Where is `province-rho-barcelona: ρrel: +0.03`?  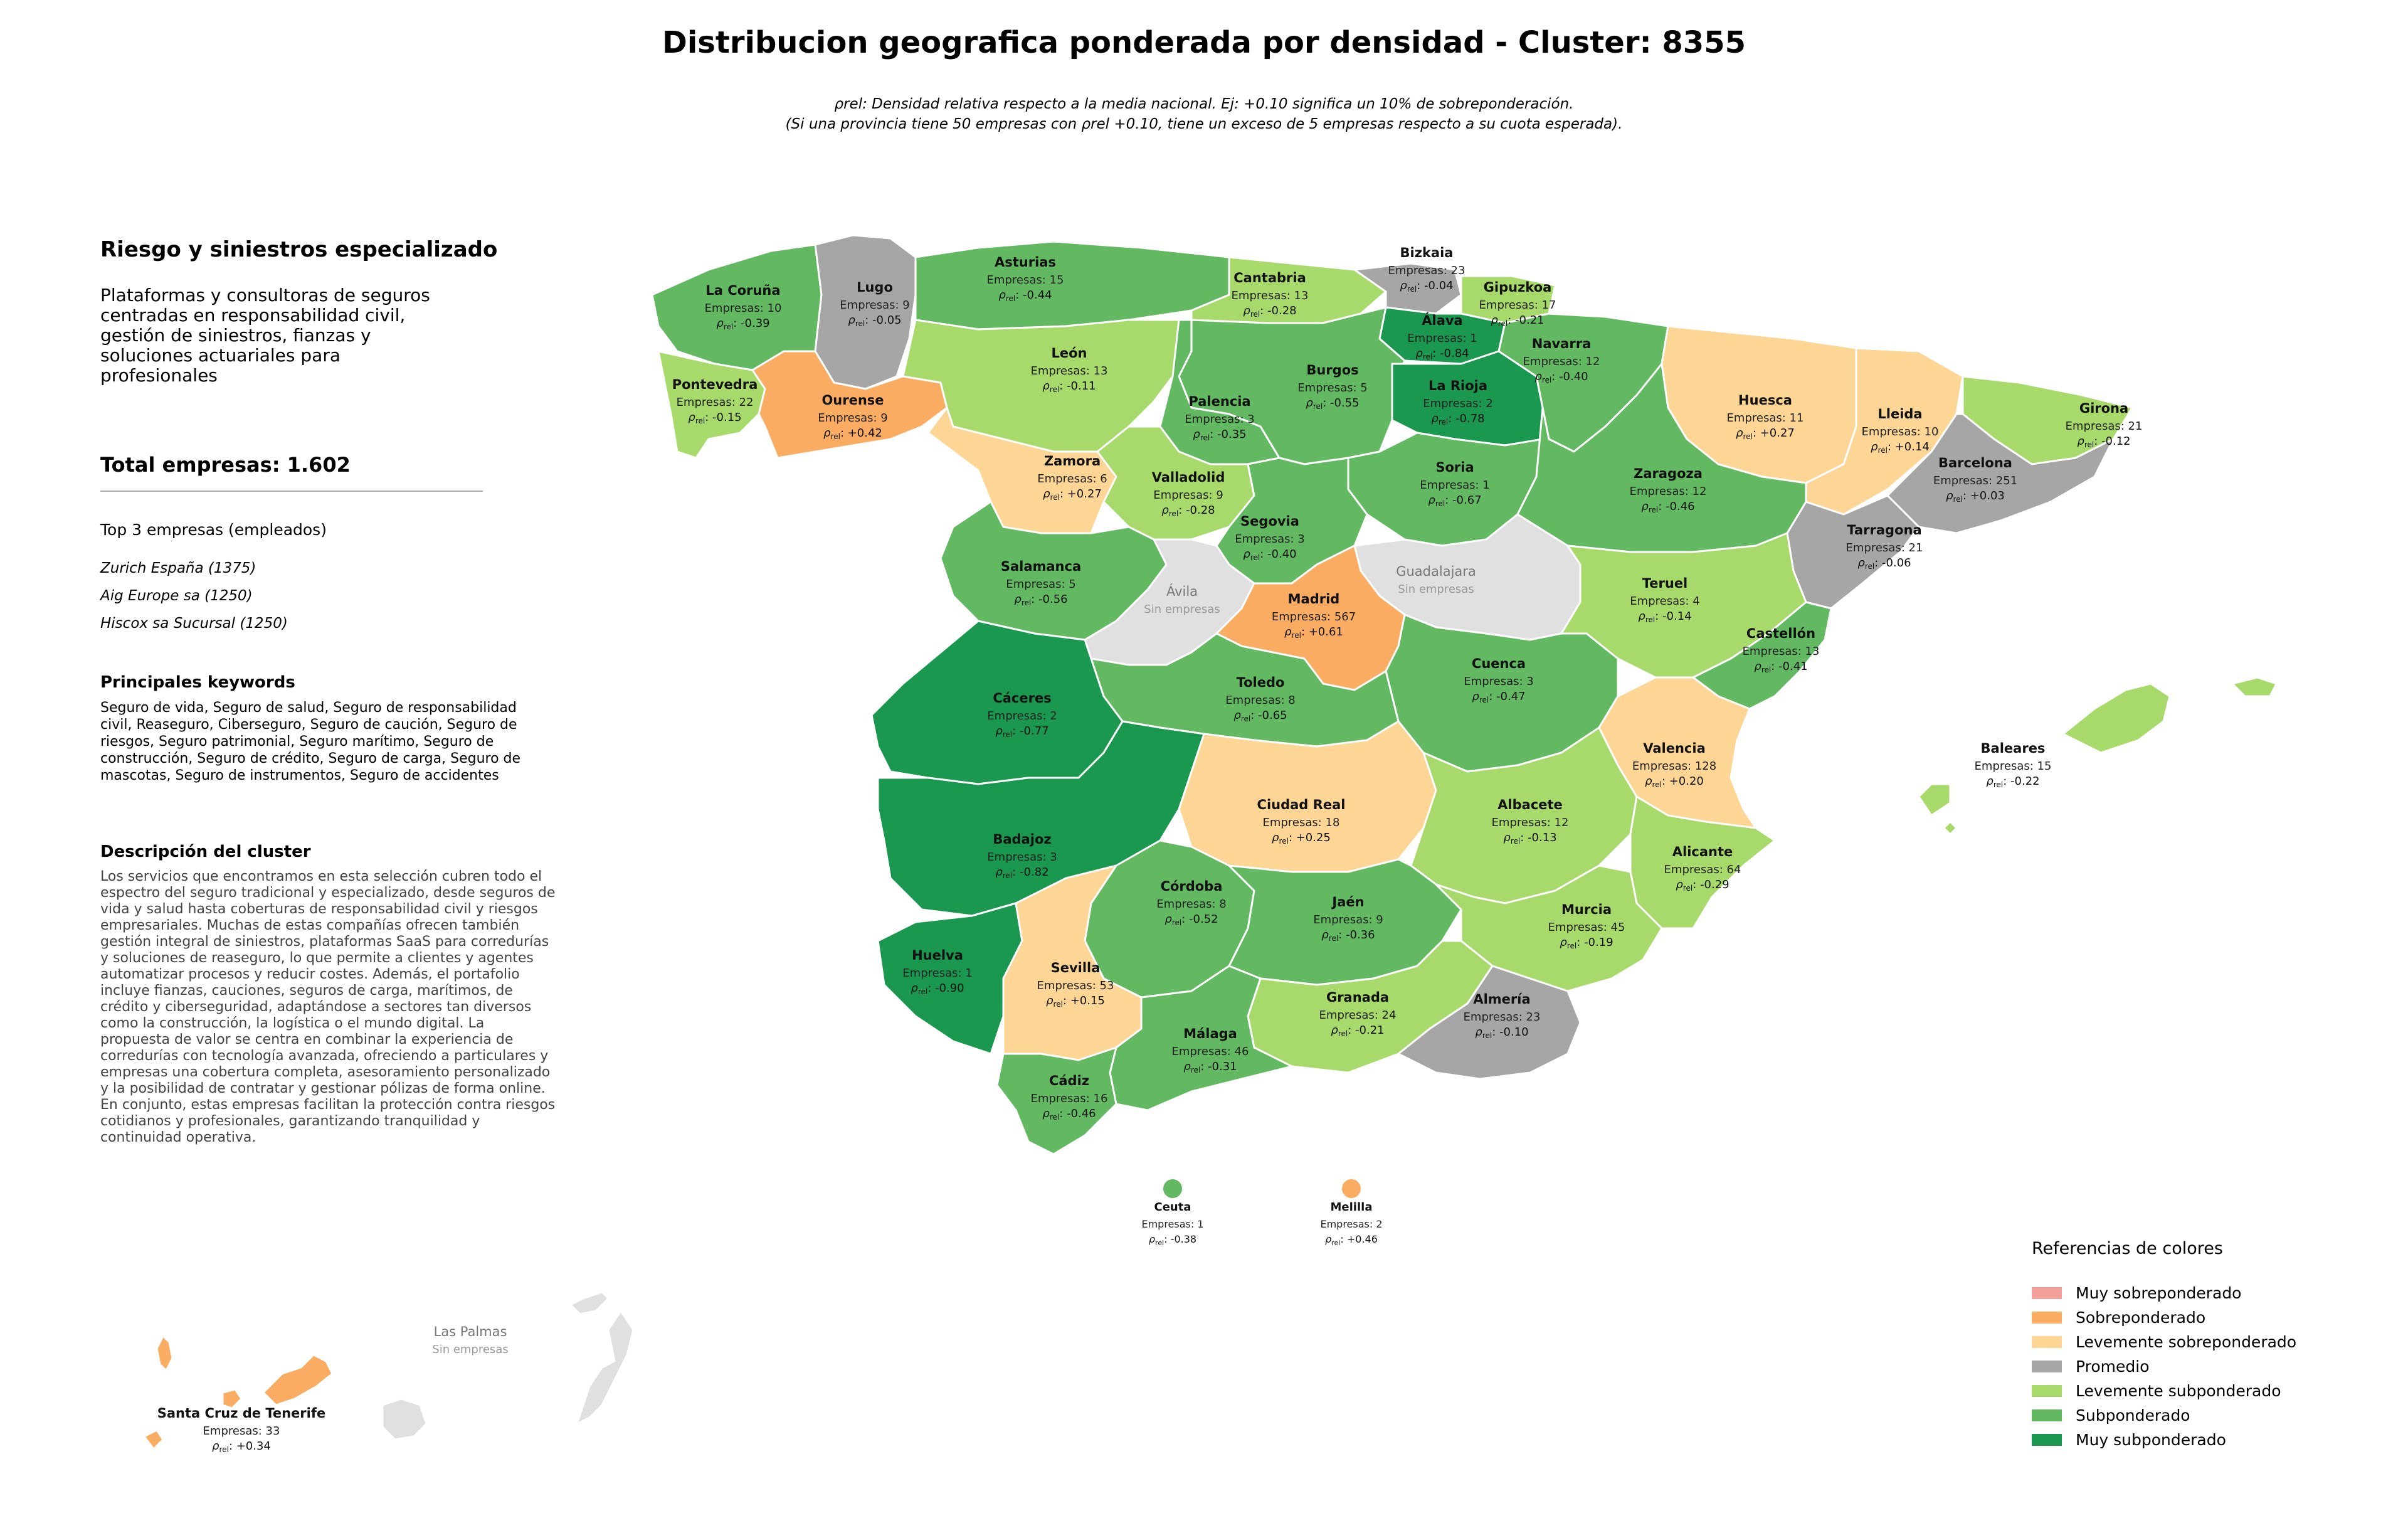
province-rho-barcelona: ρrel: +0.03 is located at coordinates (1975, 497).